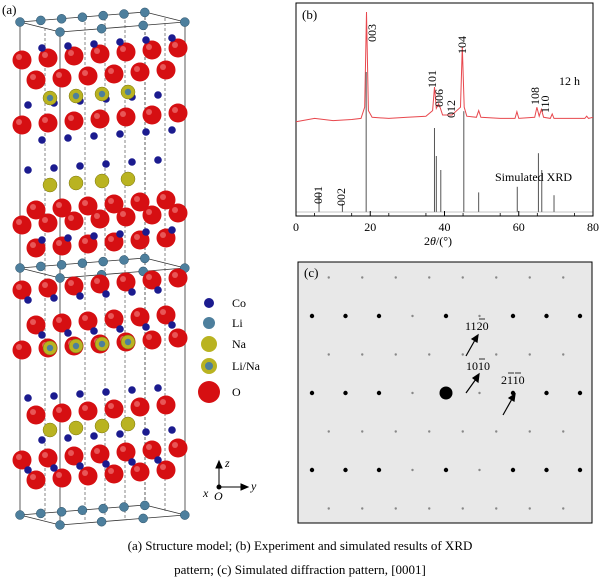 The image size is (600, 583). I want to click on x-tick-label: 20, so click(370, 227).